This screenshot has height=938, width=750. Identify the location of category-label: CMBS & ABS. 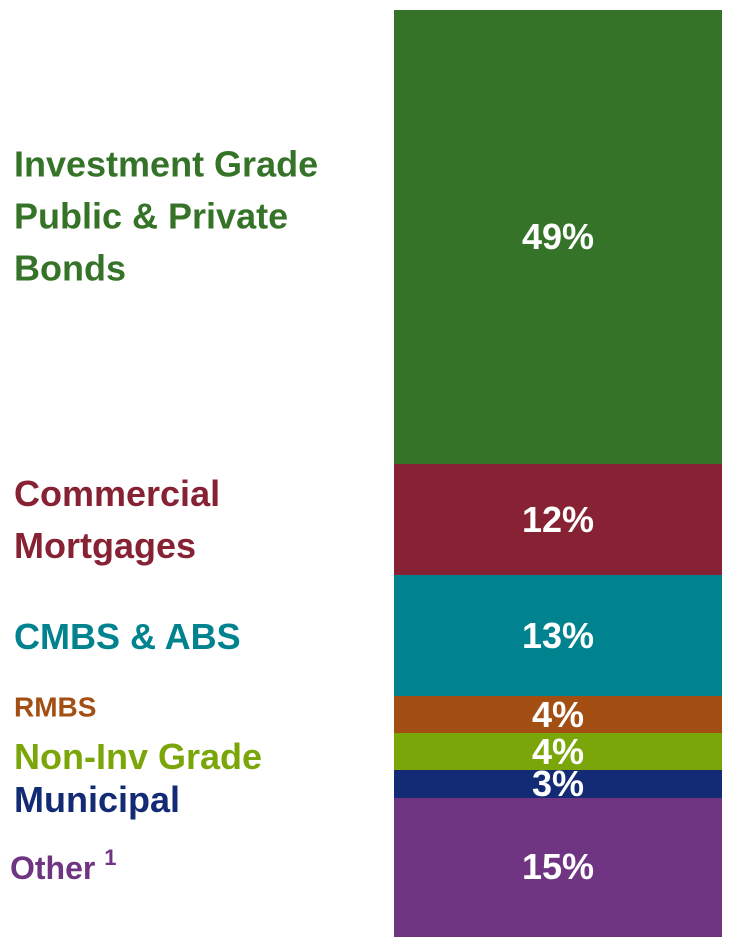
(179, 637).